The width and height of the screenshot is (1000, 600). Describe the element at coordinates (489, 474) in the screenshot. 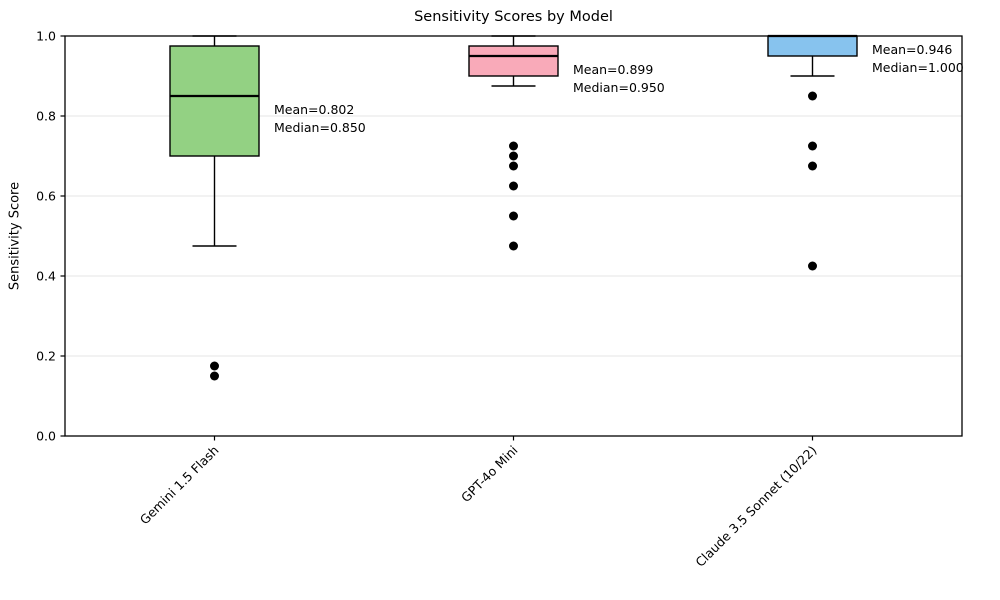

I see `x-tick-label: GPT-4o Mini` at that location.